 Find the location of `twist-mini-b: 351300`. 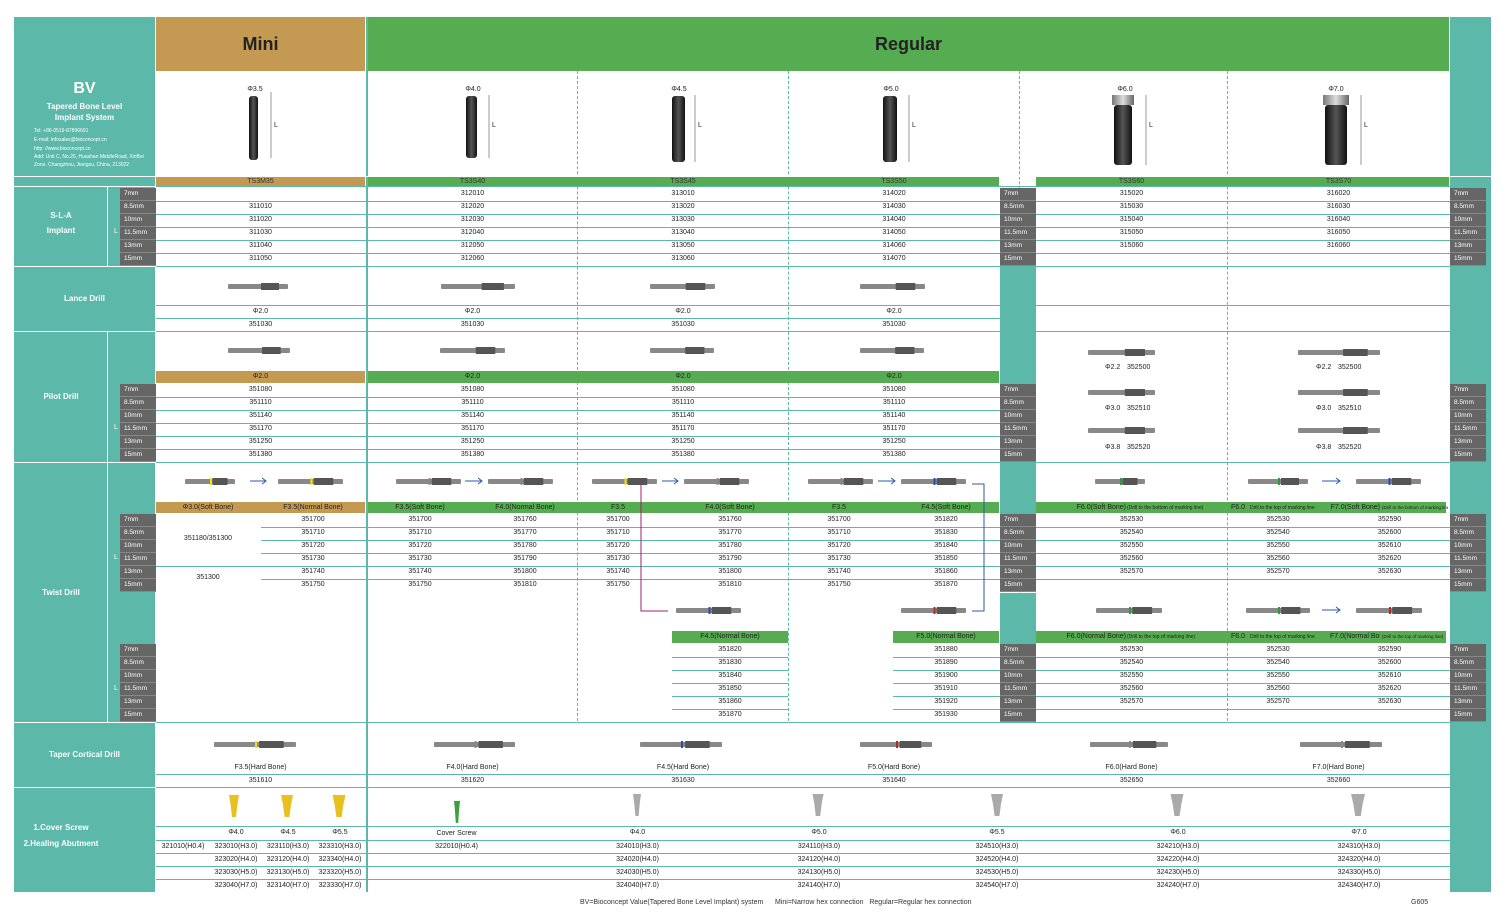

twist-mini-b: 351300 is located at coordinates (208, 577).